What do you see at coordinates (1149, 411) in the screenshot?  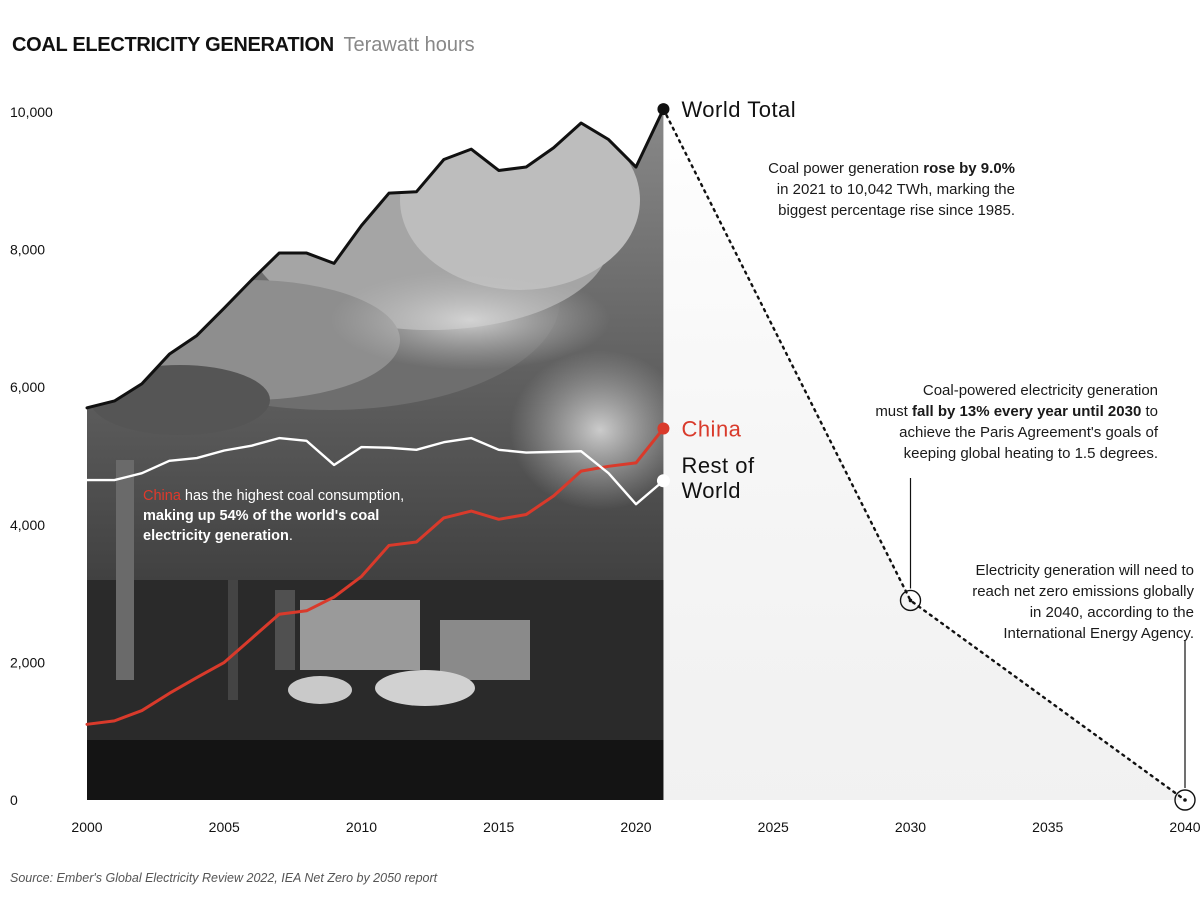 I see `paris-line2-post: to` at bounding box center [1149, 411].